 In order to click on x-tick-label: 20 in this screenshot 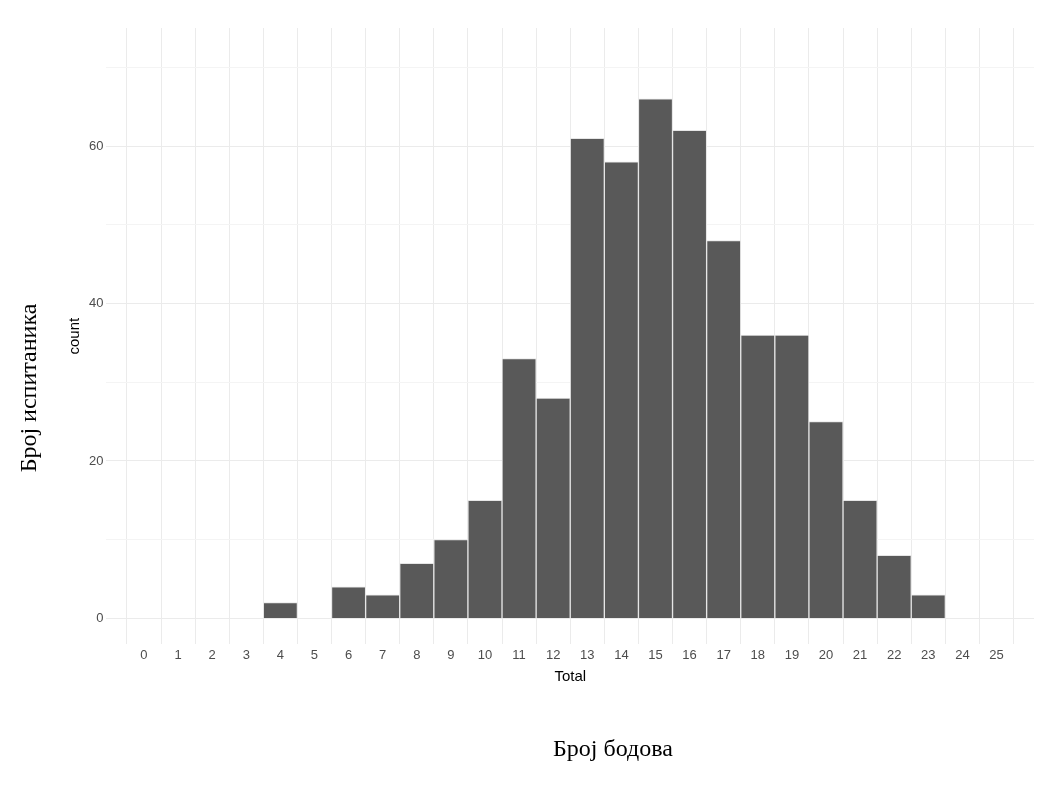, I will do `click(826, 654)`.